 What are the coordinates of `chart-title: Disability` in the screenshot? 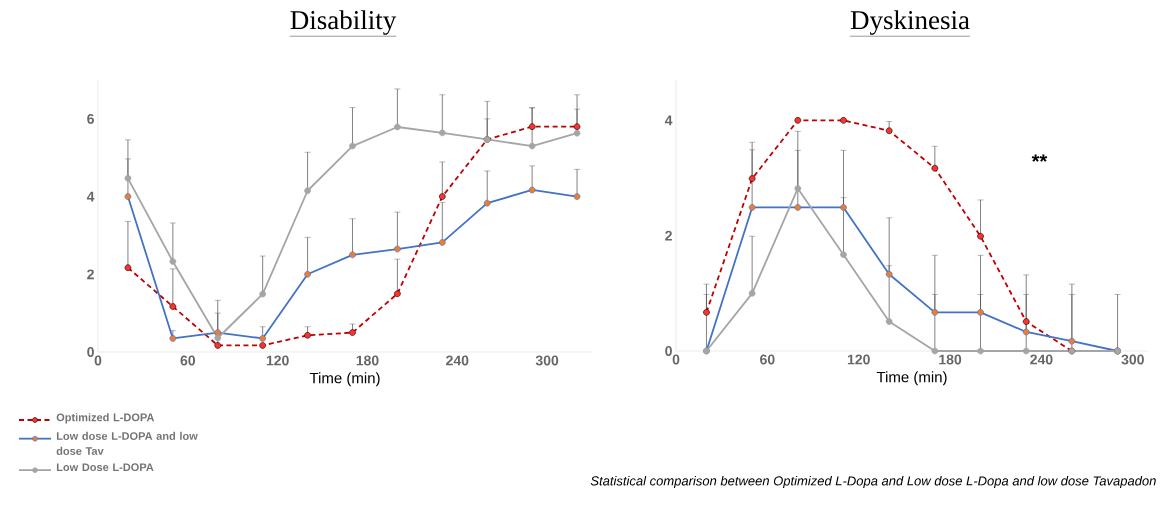 It's located at (343, 22).